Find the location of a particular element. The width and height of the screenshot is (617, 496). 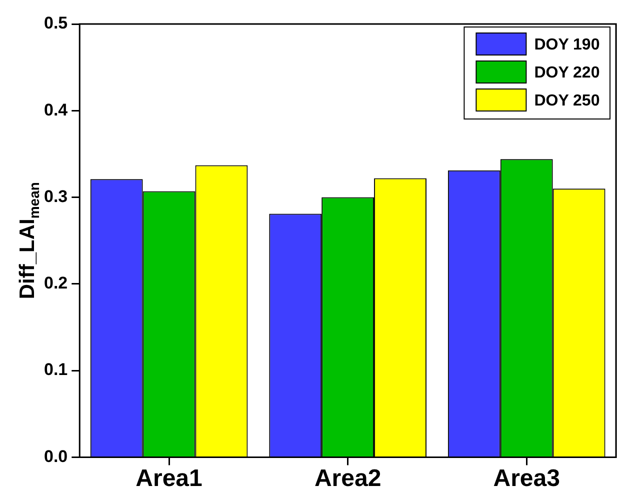

x-tick-label: Area1 is located at coordinates (169, 478).